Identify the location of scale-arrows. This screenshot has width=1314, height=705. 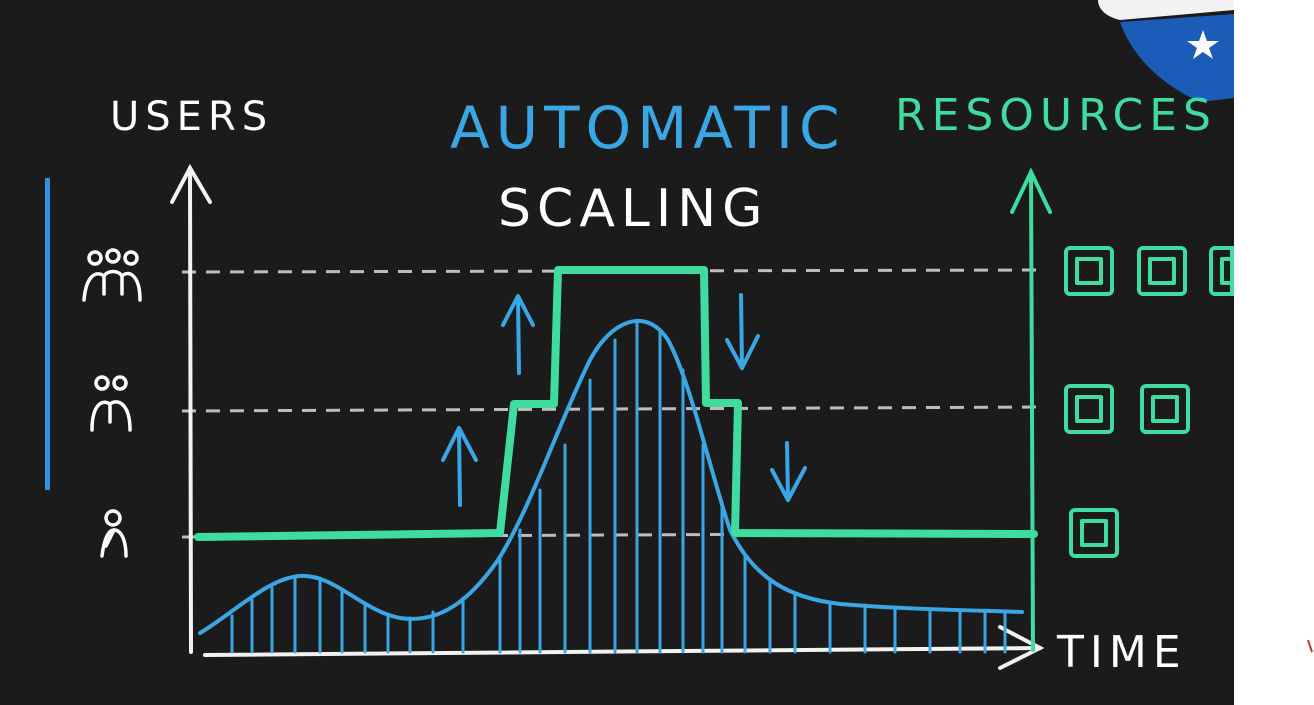
(624, 400).